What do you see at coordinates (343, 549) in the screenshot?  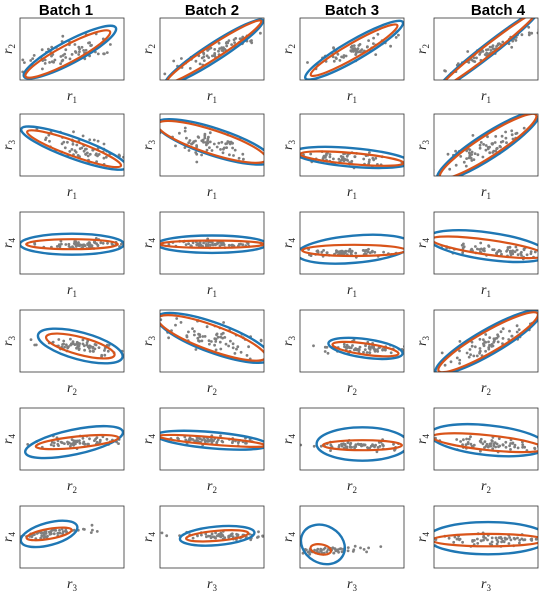 I see `panel-r4-vs-r3-col-3: r3 r4` at bounding box center [343, 549].